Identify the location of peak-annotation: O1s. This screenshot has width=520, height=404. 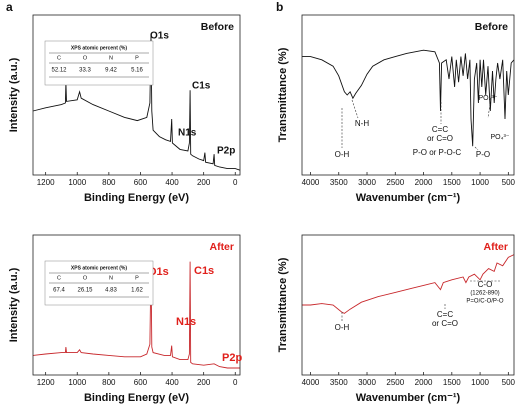
(159, 36).